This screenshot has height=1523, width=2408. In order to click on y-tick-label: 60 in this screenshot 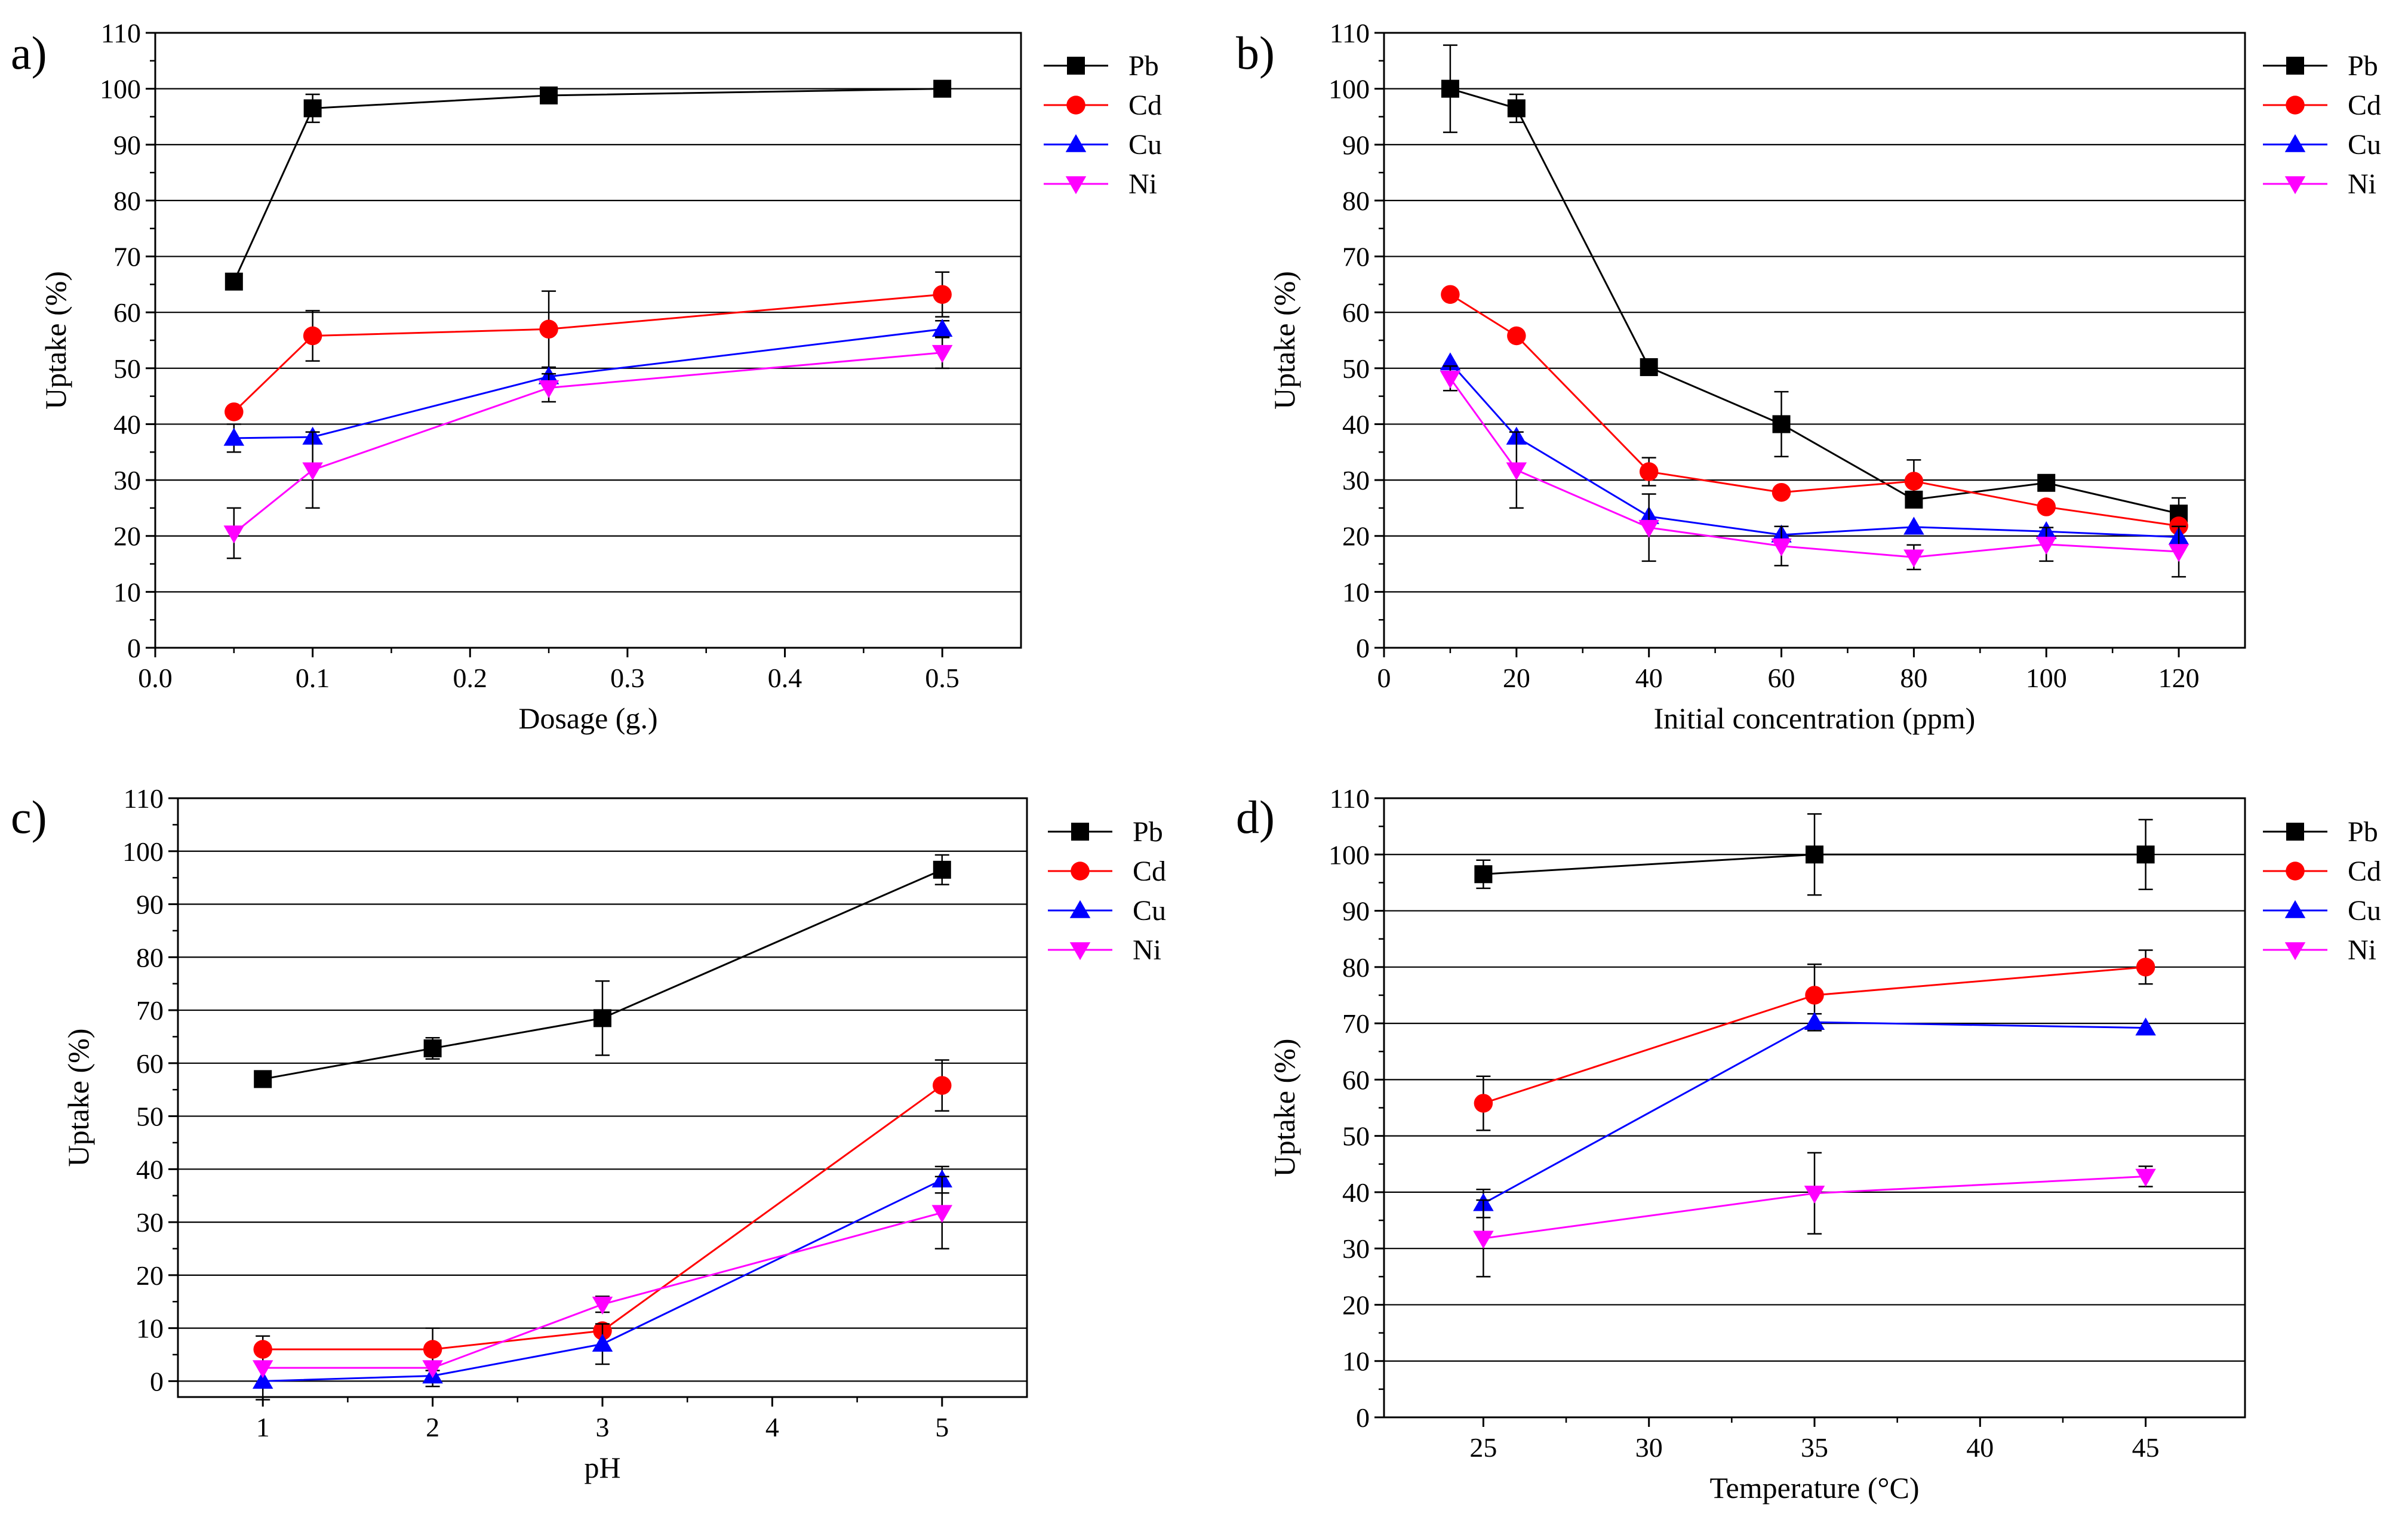, I will do `click(150, 1063)`.